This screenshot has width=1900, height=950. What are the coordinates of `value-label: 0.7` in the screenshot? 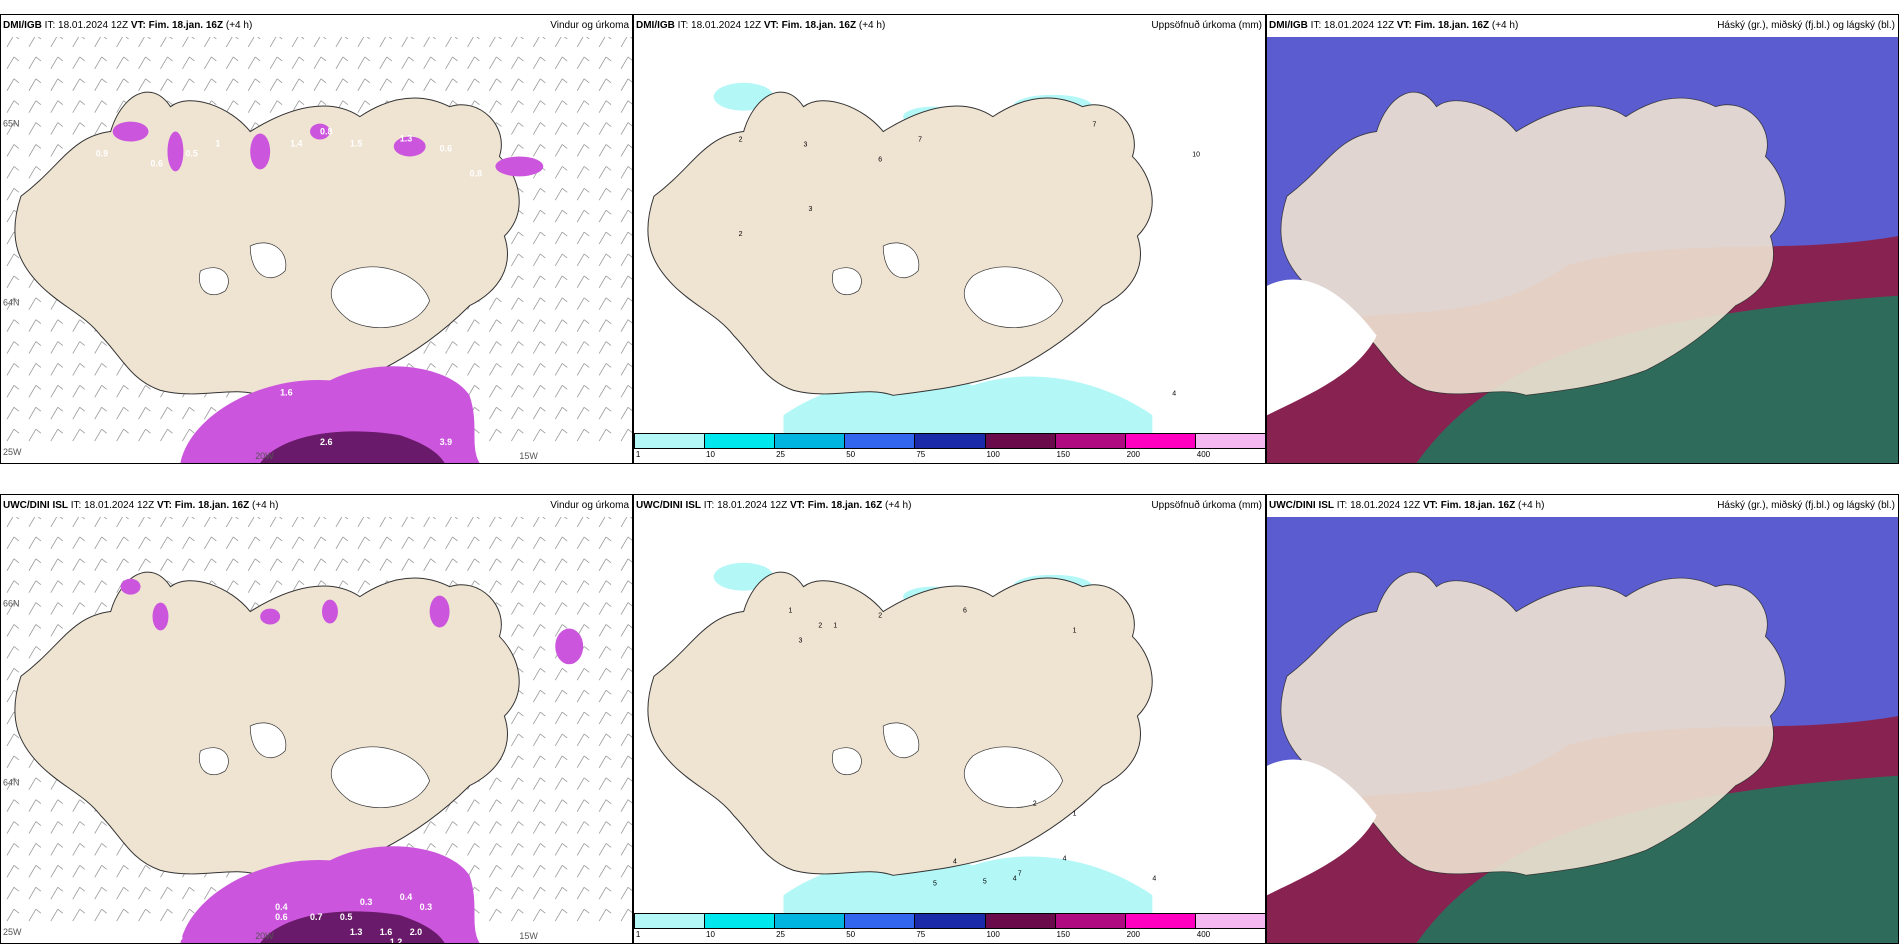 It's located at (316, 917).